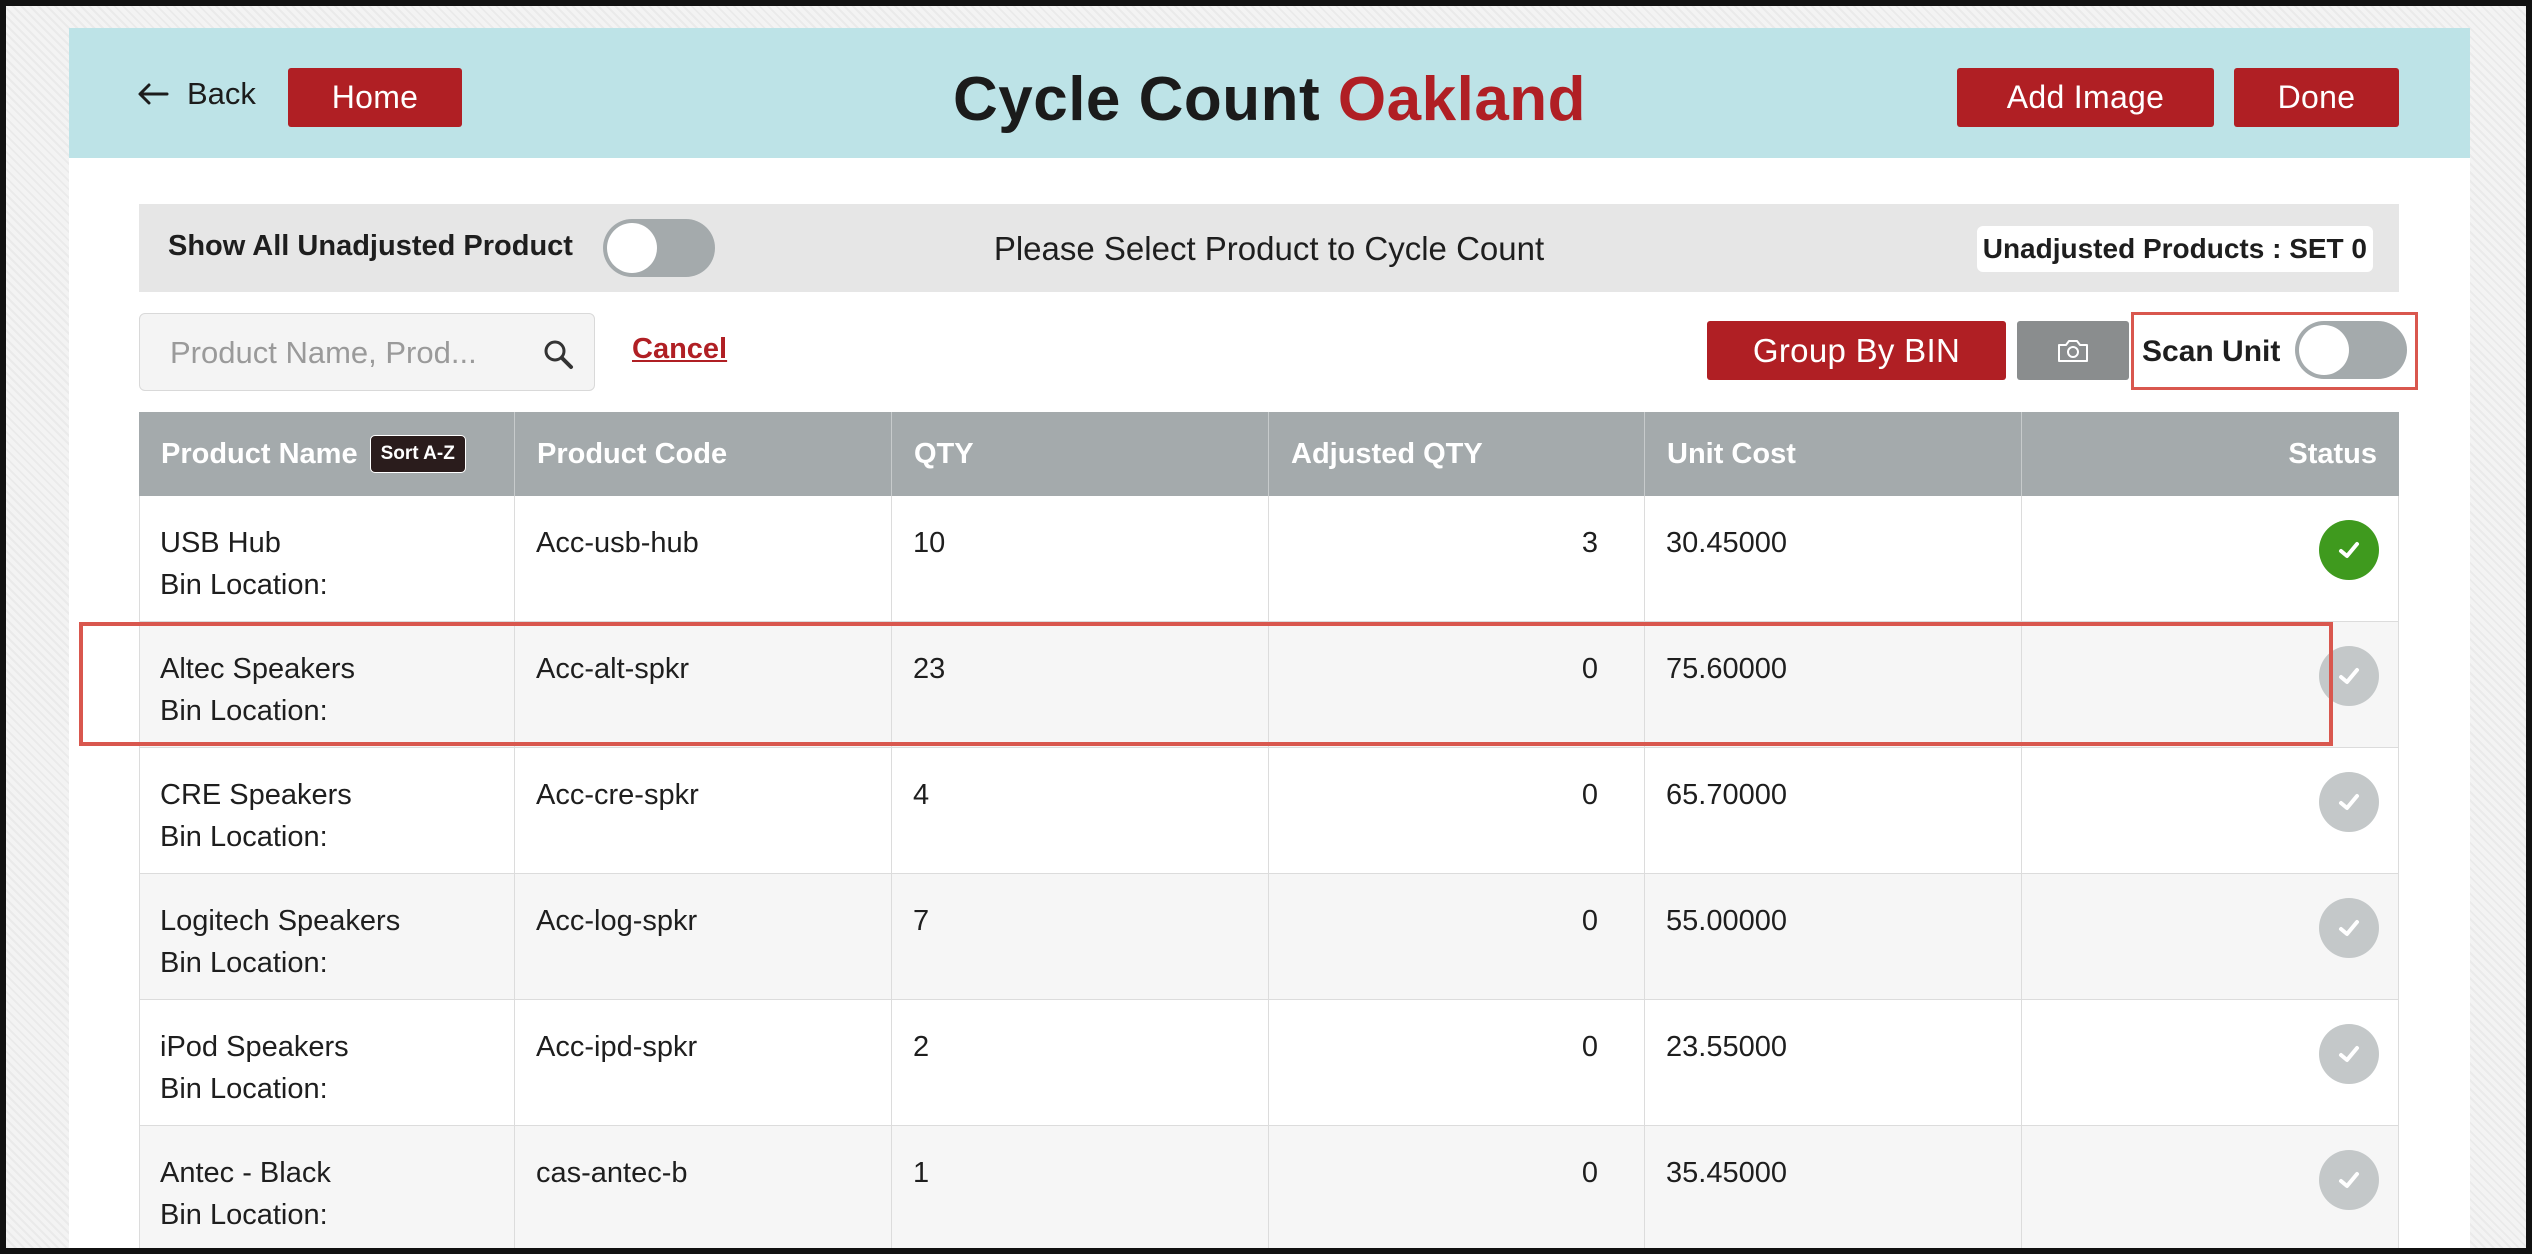 The width and height of the screenshot is (2532, 1254). Describe the element at coordinates (1080, 1187) in the screenshot. I see `qty-cell: 1` at that location.